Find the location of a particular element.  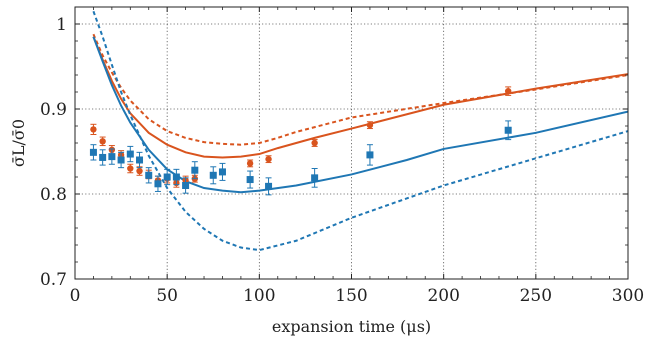

x-tick-label: 300 is located at coordinates (628, 296).